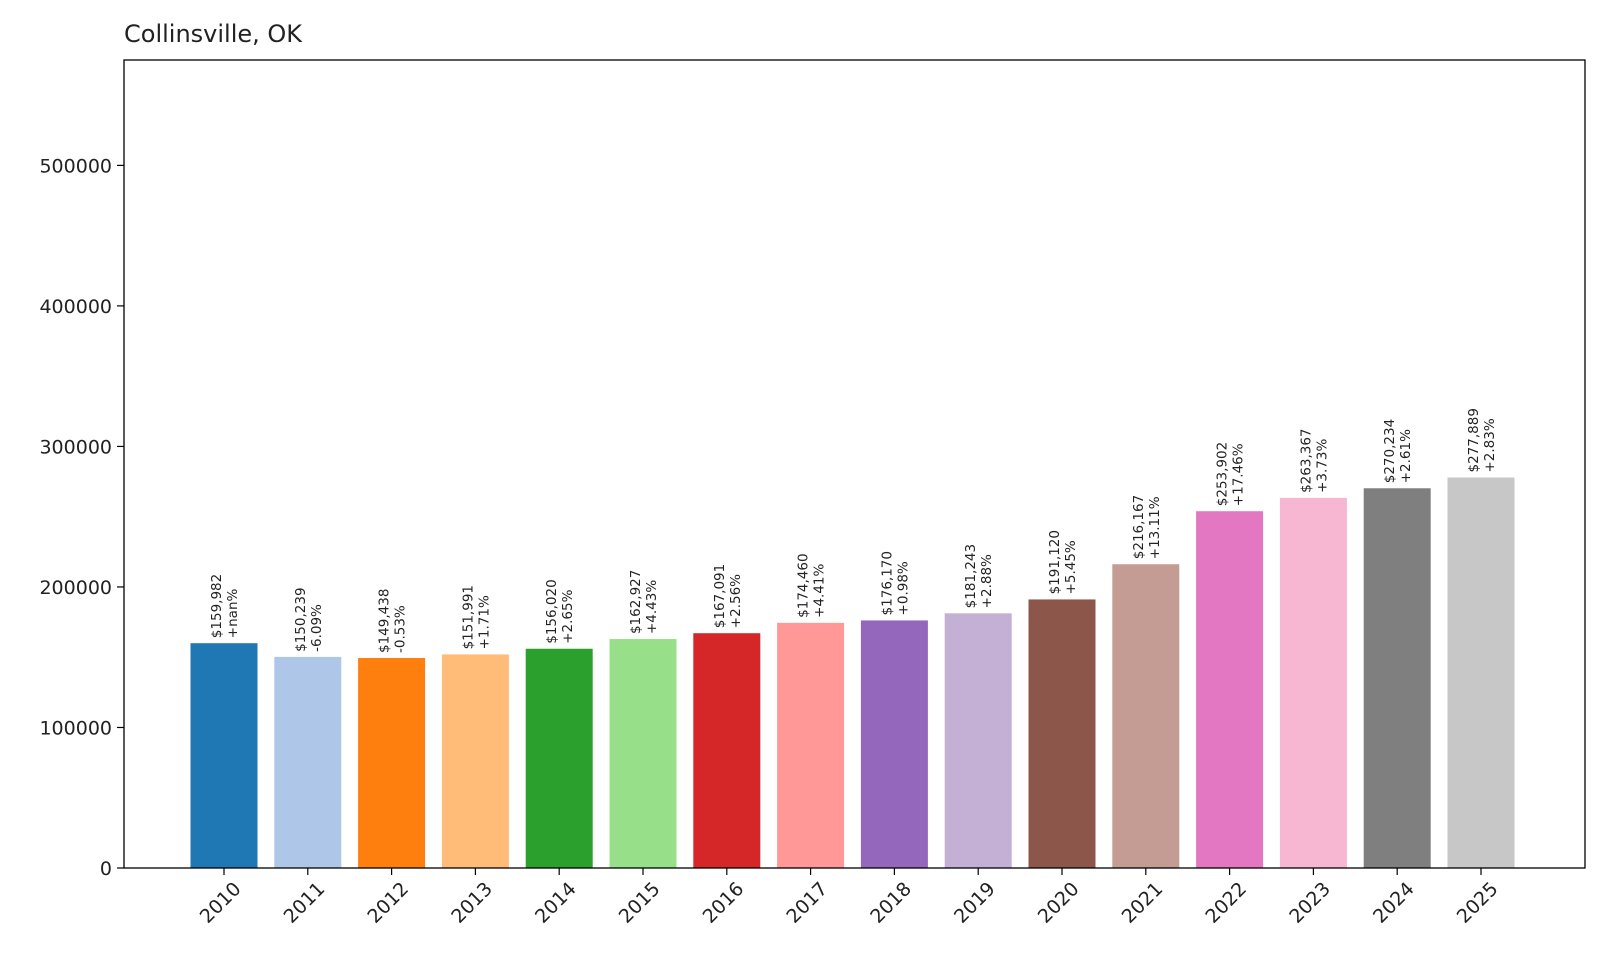 This screenshot has width=1600, height=960. Describe the element at coordinates (1055, 562) in the screenshot. I see `bar-value-label: $191,120` at that location.